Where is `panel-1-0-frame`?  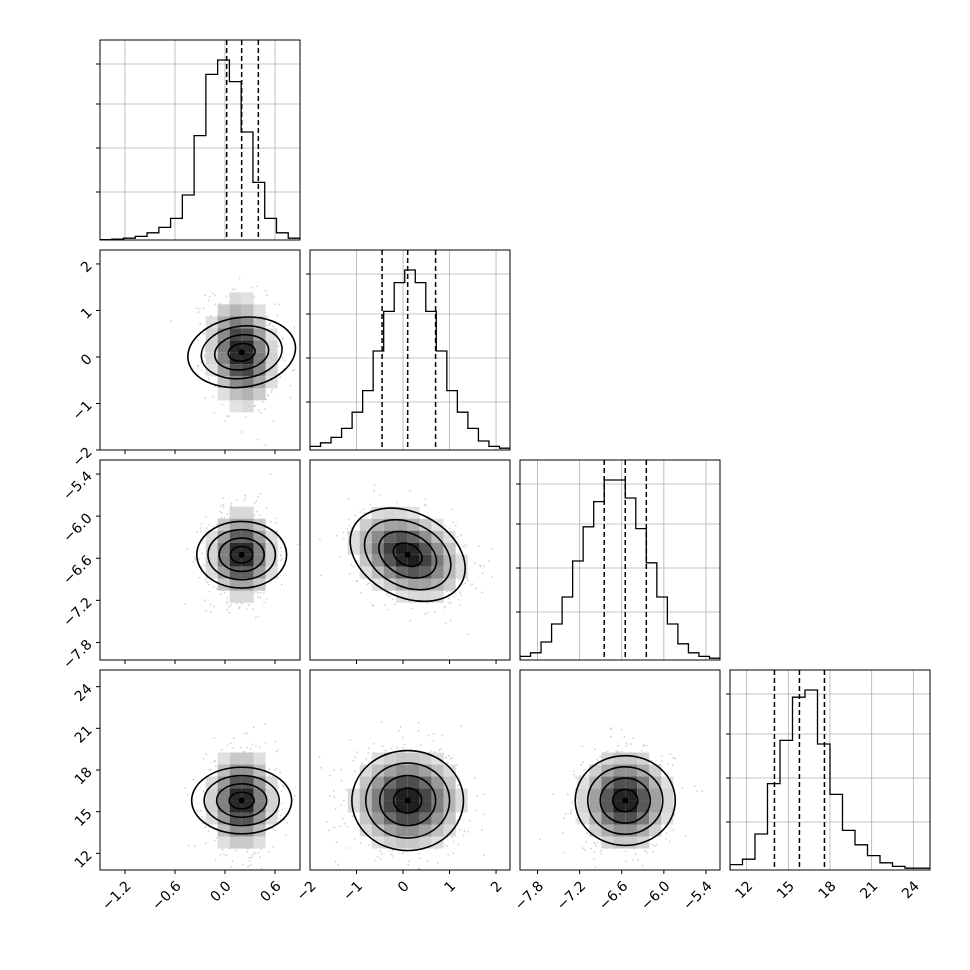
panel-1-0-frame is located at coordinates (200, 350).